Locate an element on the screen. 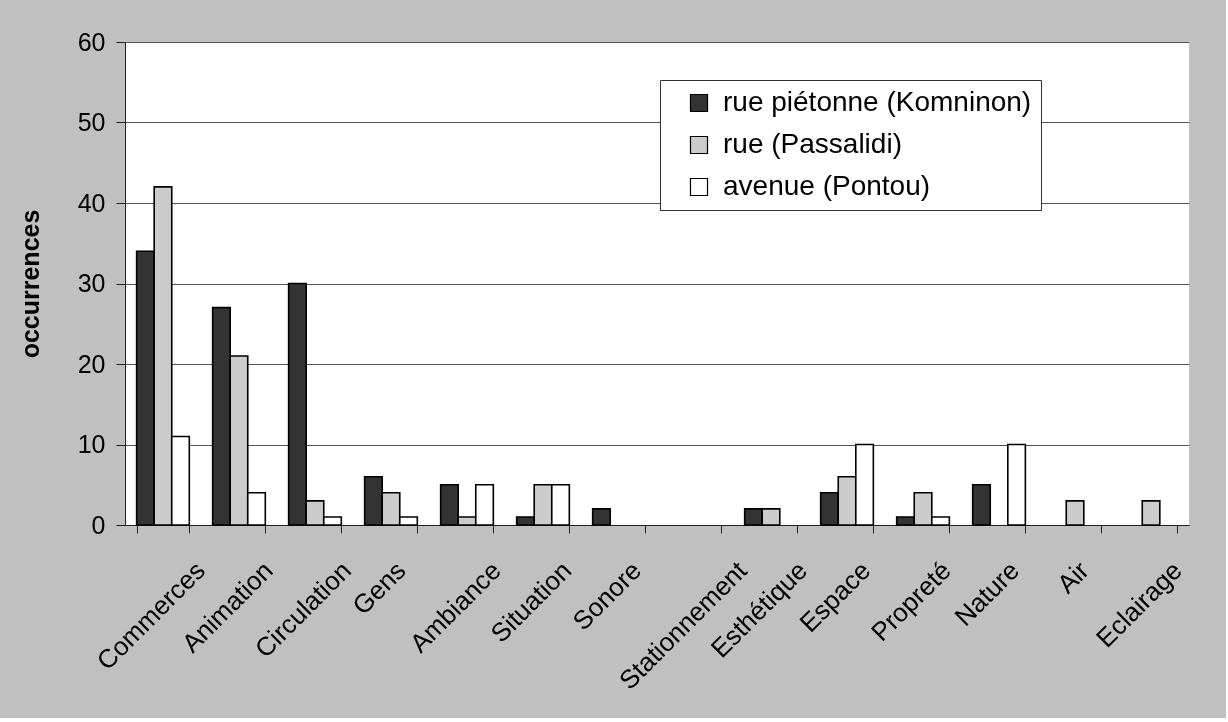 The image size is (1228, 722). y-tick-label: 40 is located at coordinates (91, 202).